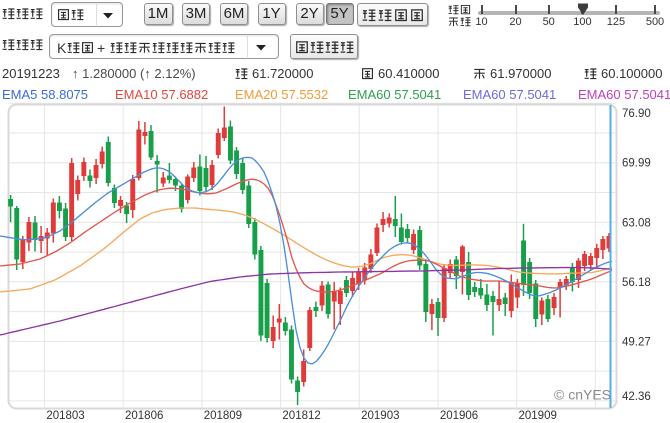 This screenshot has width=670, height=423. What do you see at coordinates (636, 397) in the screenshot?
I see `svg-text: 42.36` at bounding box center [636, 397].